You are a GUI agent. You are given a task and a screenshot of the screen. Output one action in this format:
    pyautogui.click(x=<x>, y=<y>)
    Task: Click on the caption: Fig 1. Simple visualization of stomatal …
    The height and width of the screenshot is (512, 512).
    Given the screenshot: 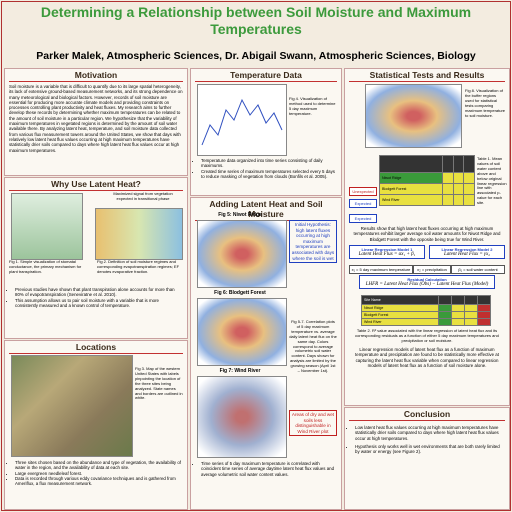 What is the action you would take?
    pyautogui.click(x=45, y=266)
    